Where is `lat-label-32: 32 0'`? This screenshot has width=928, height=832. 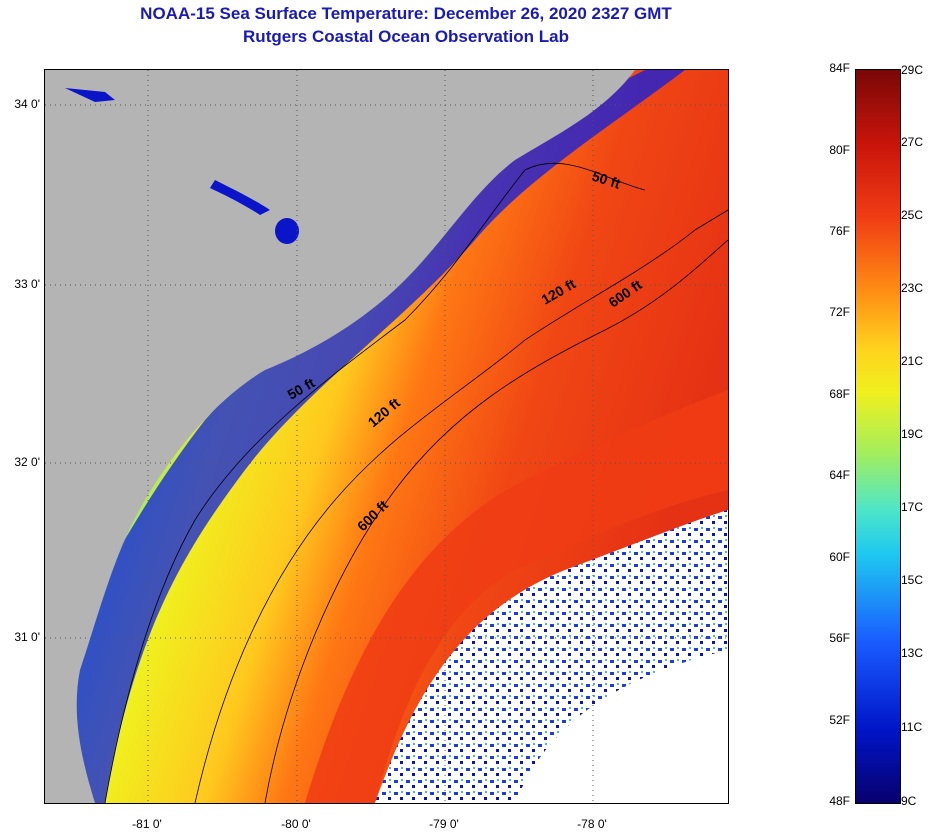
lat-label-32: 32 0' is located at coordinates (27, 462).